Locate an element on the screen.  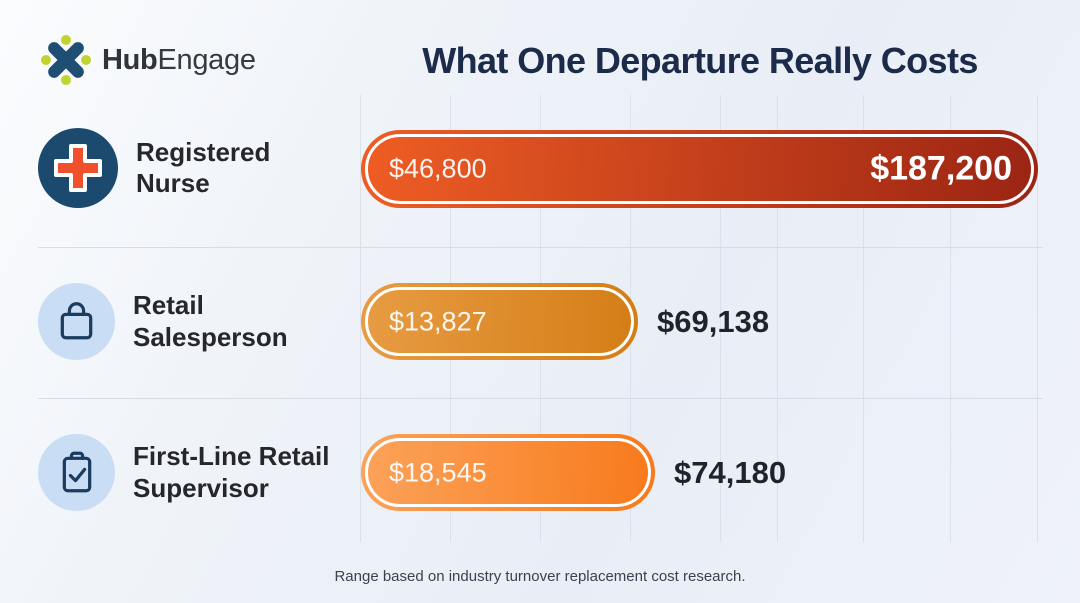
hubengage-logo: HubEngage is located at coordinates (148, 60).